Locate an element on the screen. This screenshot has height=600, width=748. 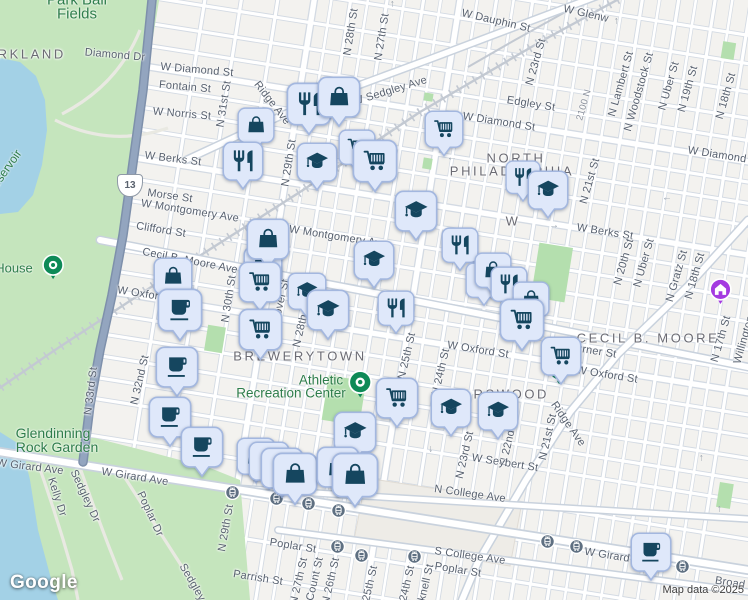
park-label: Recreation Center is located at coordinates (291, 393).